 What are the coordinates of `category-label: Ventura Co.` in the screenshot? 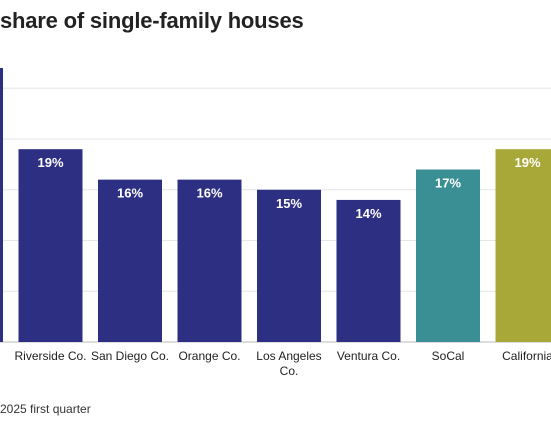 It's located at (368, 356).